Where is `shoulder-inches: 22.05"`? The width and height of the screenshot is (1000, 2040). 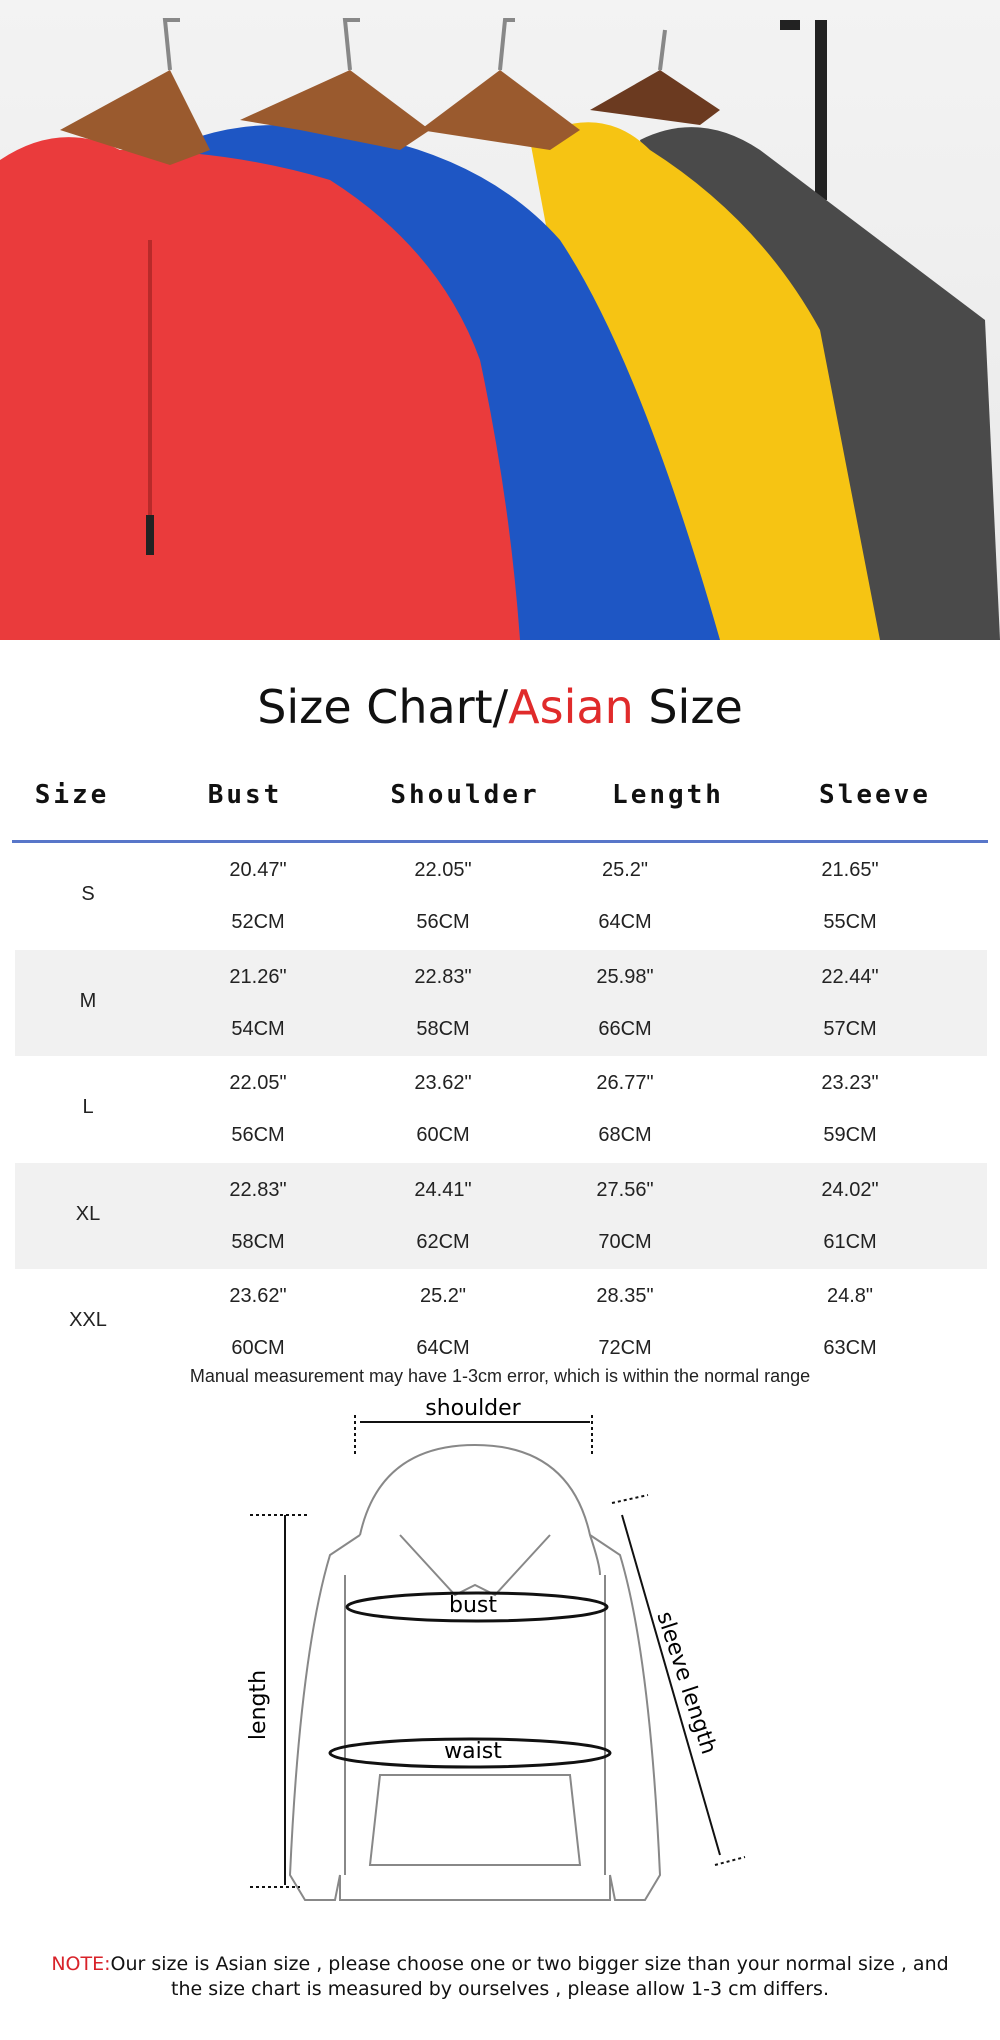
shoulder-inches: 22.05" is located at coordinates (443, 870).